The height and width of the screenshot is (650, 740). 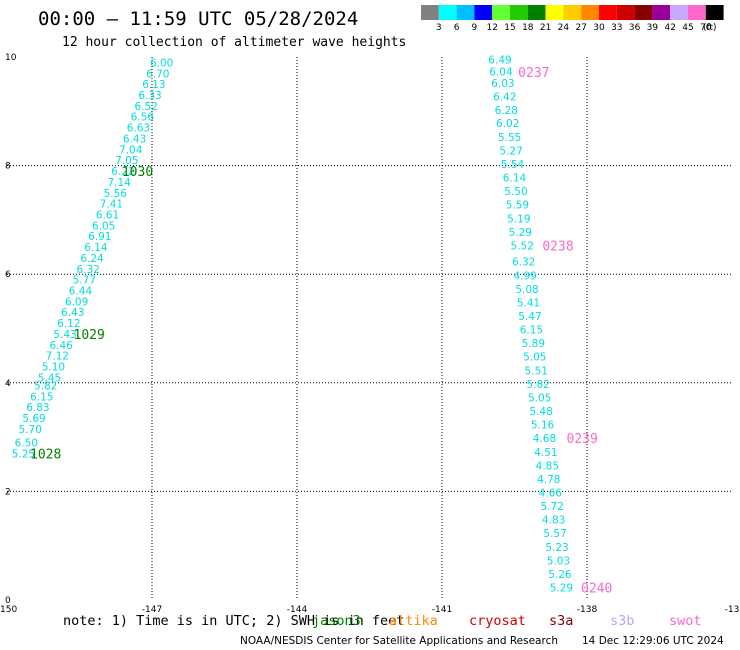 I want to click on wave-height-label: 5.89, so click(x=533, y=344).